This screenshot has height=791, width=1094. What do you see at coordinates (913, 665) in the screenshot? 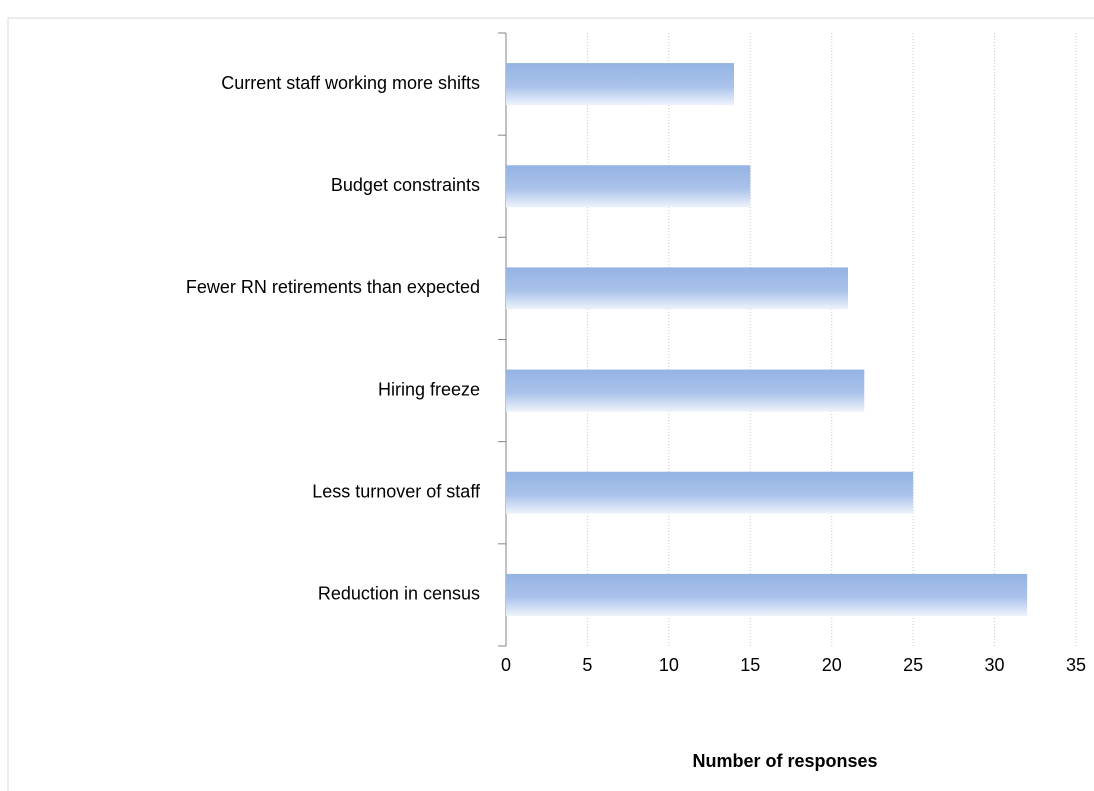
I see `x-tick-label: 25` at bounding box center [913, 665].